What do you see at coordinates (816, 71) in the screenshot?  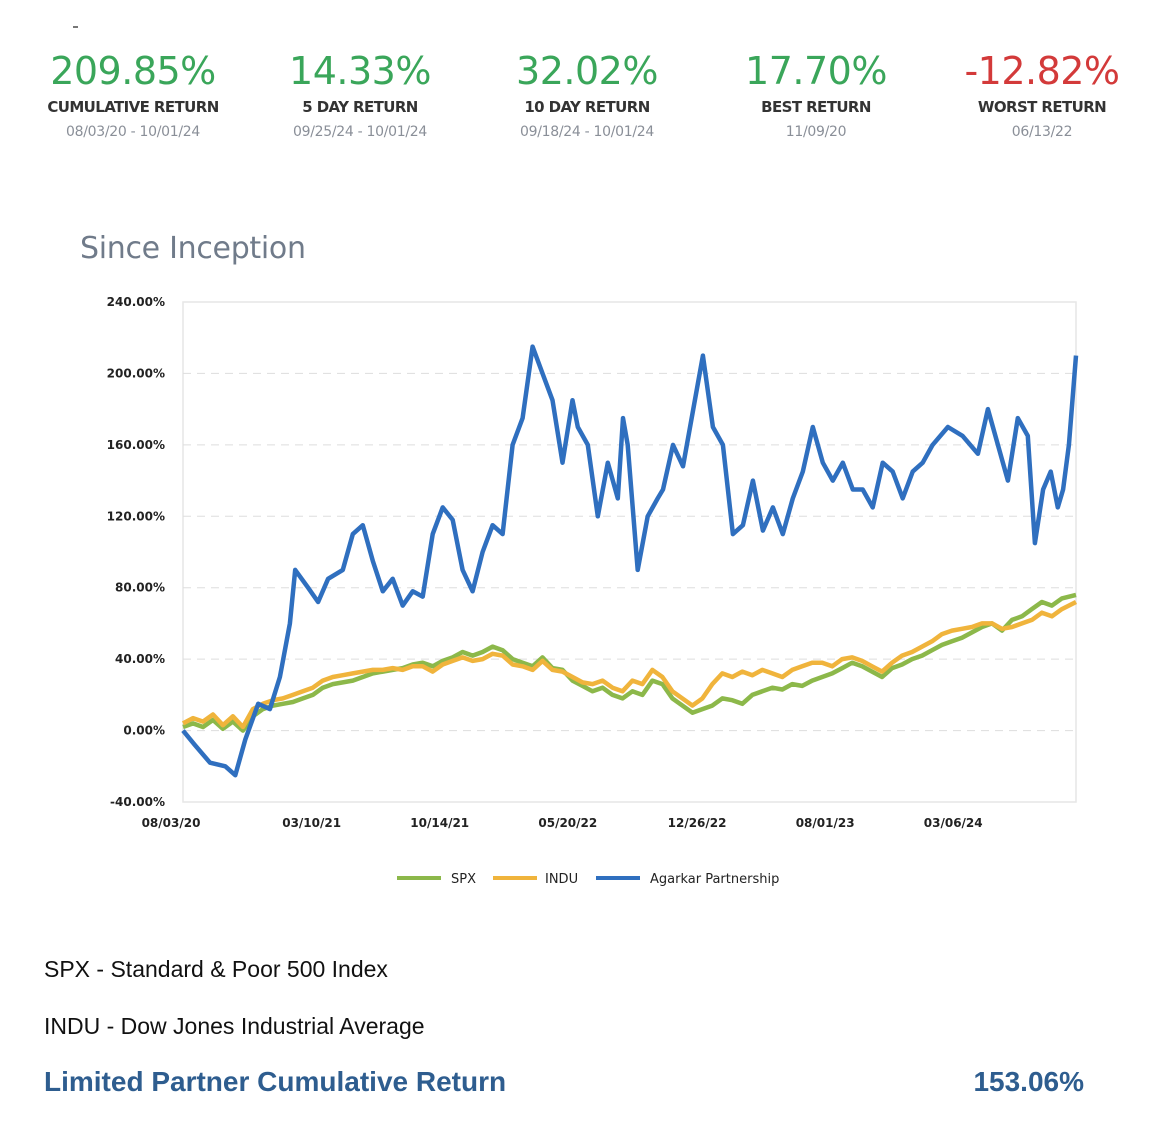 I see `stat-value: 17.70%` at bounding box center [816, 71].